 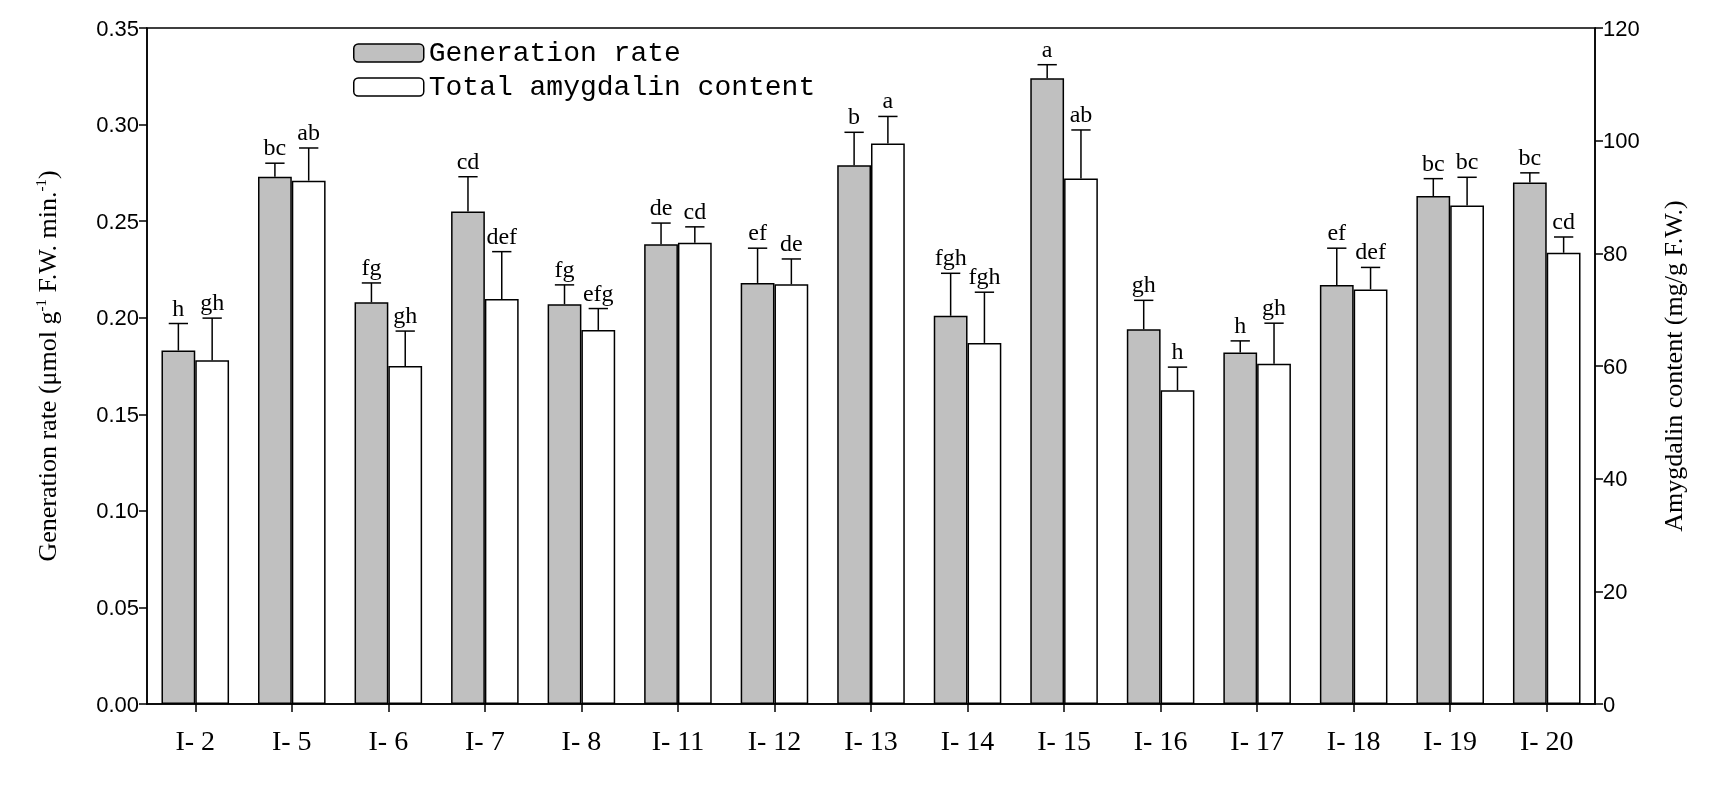 I want to click on y2-axis-title: Amygdalin content (mg/g F.W.), so click(x=1673, y=366).